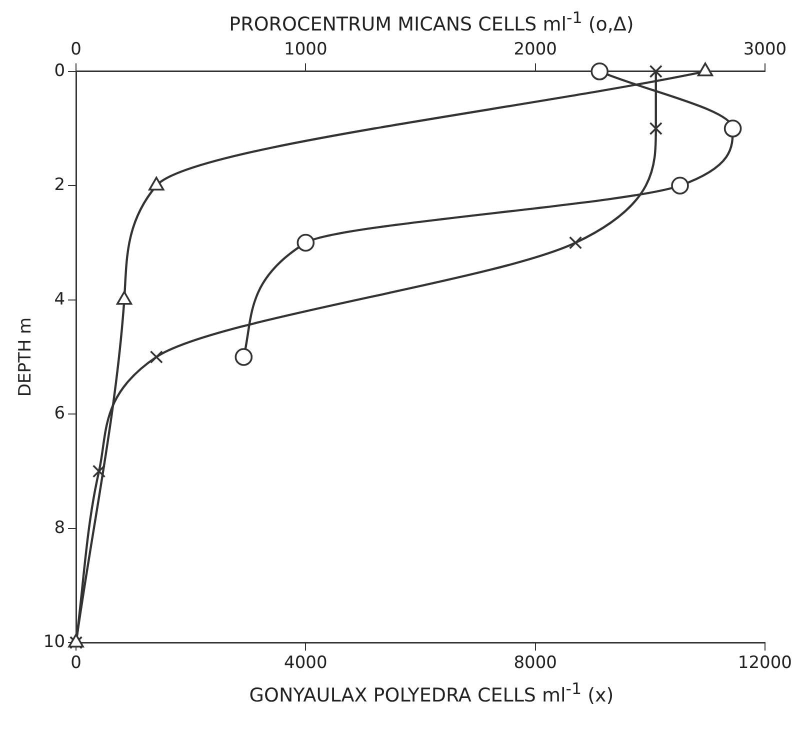  Describe the element at coordinates (431, 22) in the screenshot. I see `x2-axis-title: PROROCENTRUM MICANS CELLS ml$^{-1}$ (o,Δ)` at that location.